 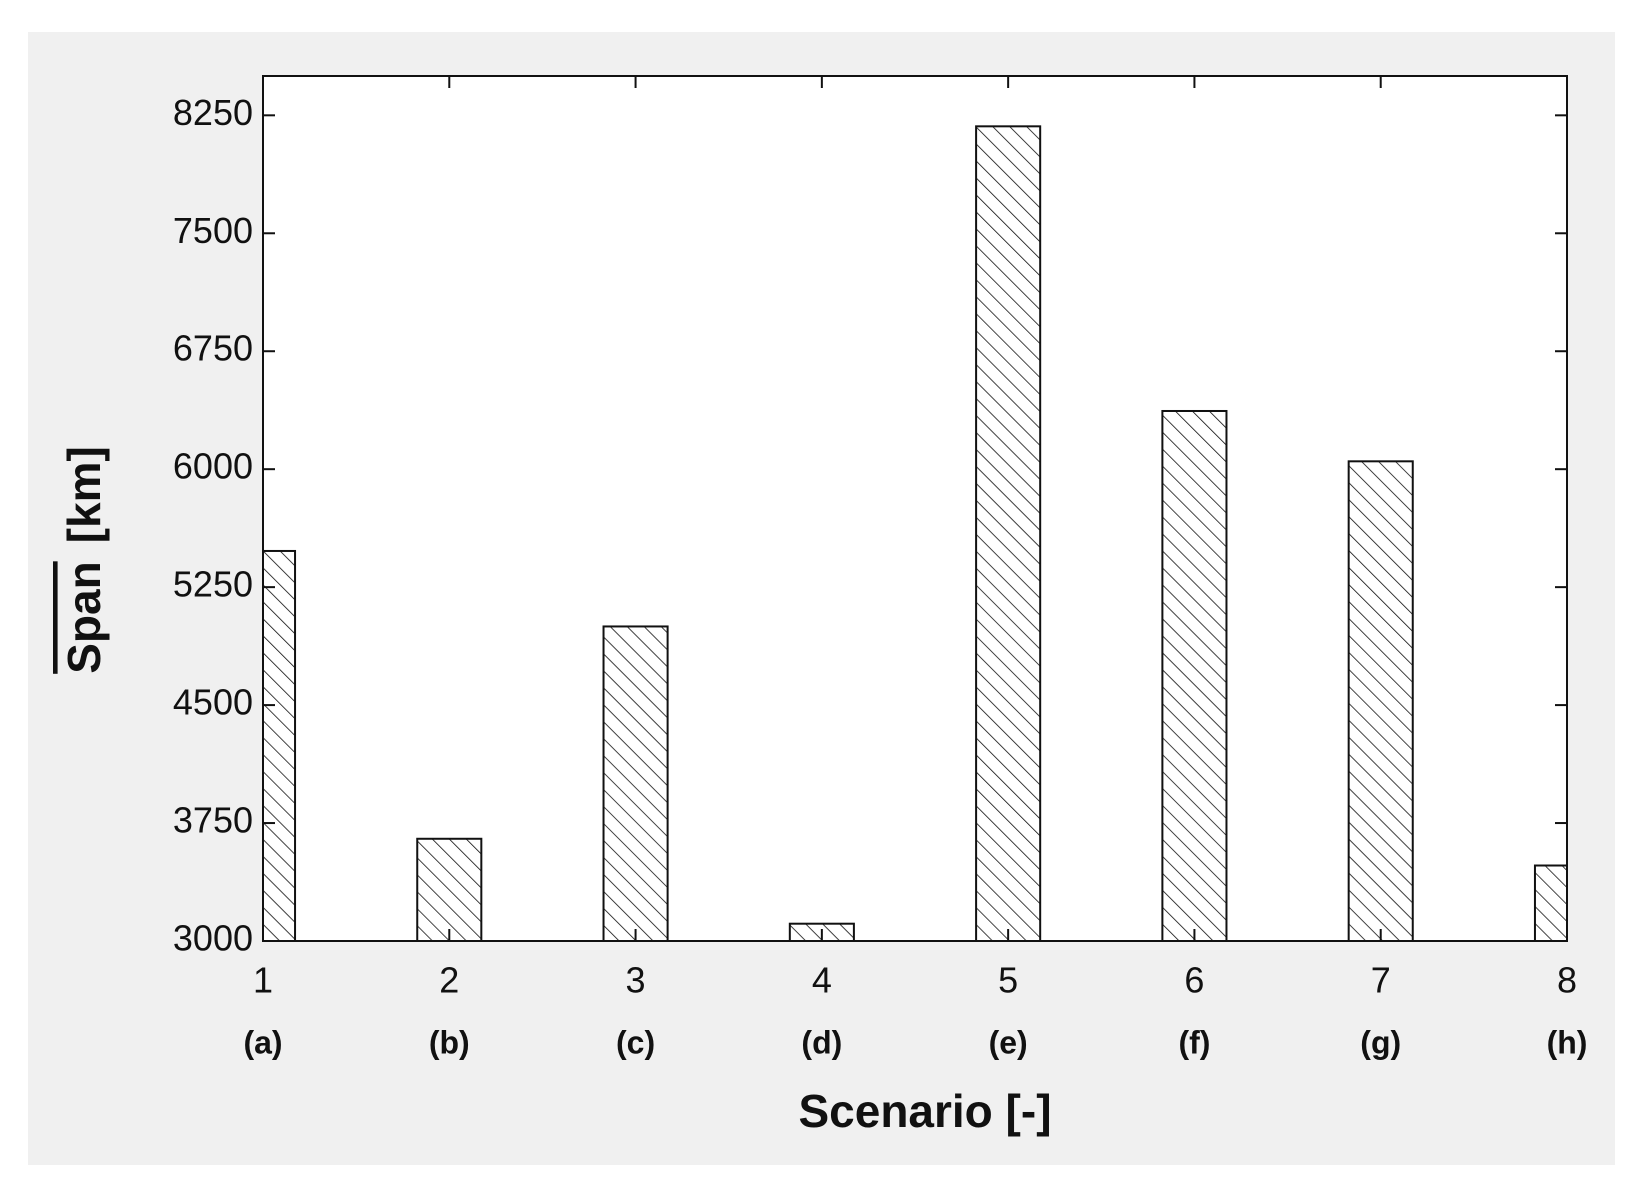 I want to click on x-tick-label: 5, so click(x=1008, y=980).